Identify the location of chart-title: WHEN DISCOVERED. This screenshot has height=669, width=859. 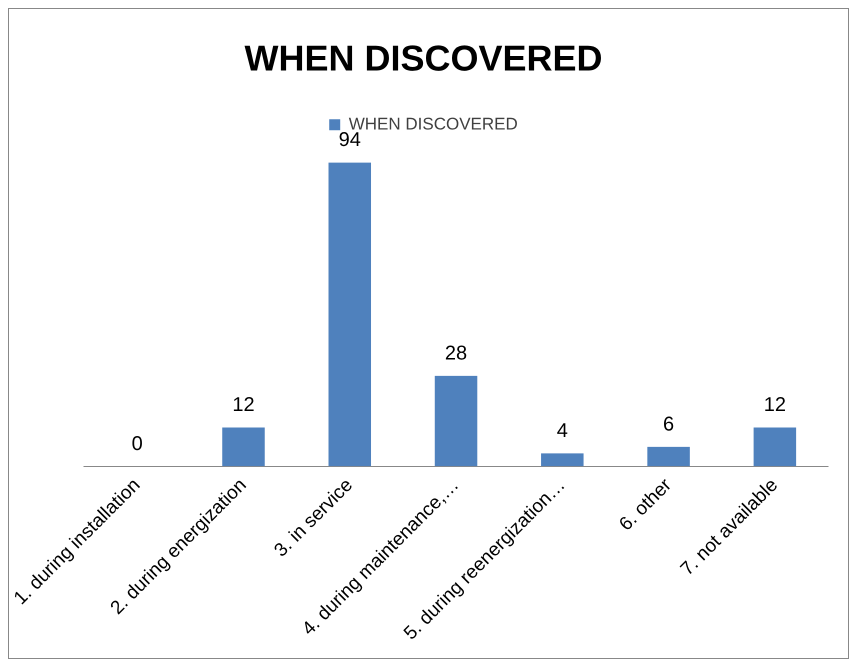
(423, 58).